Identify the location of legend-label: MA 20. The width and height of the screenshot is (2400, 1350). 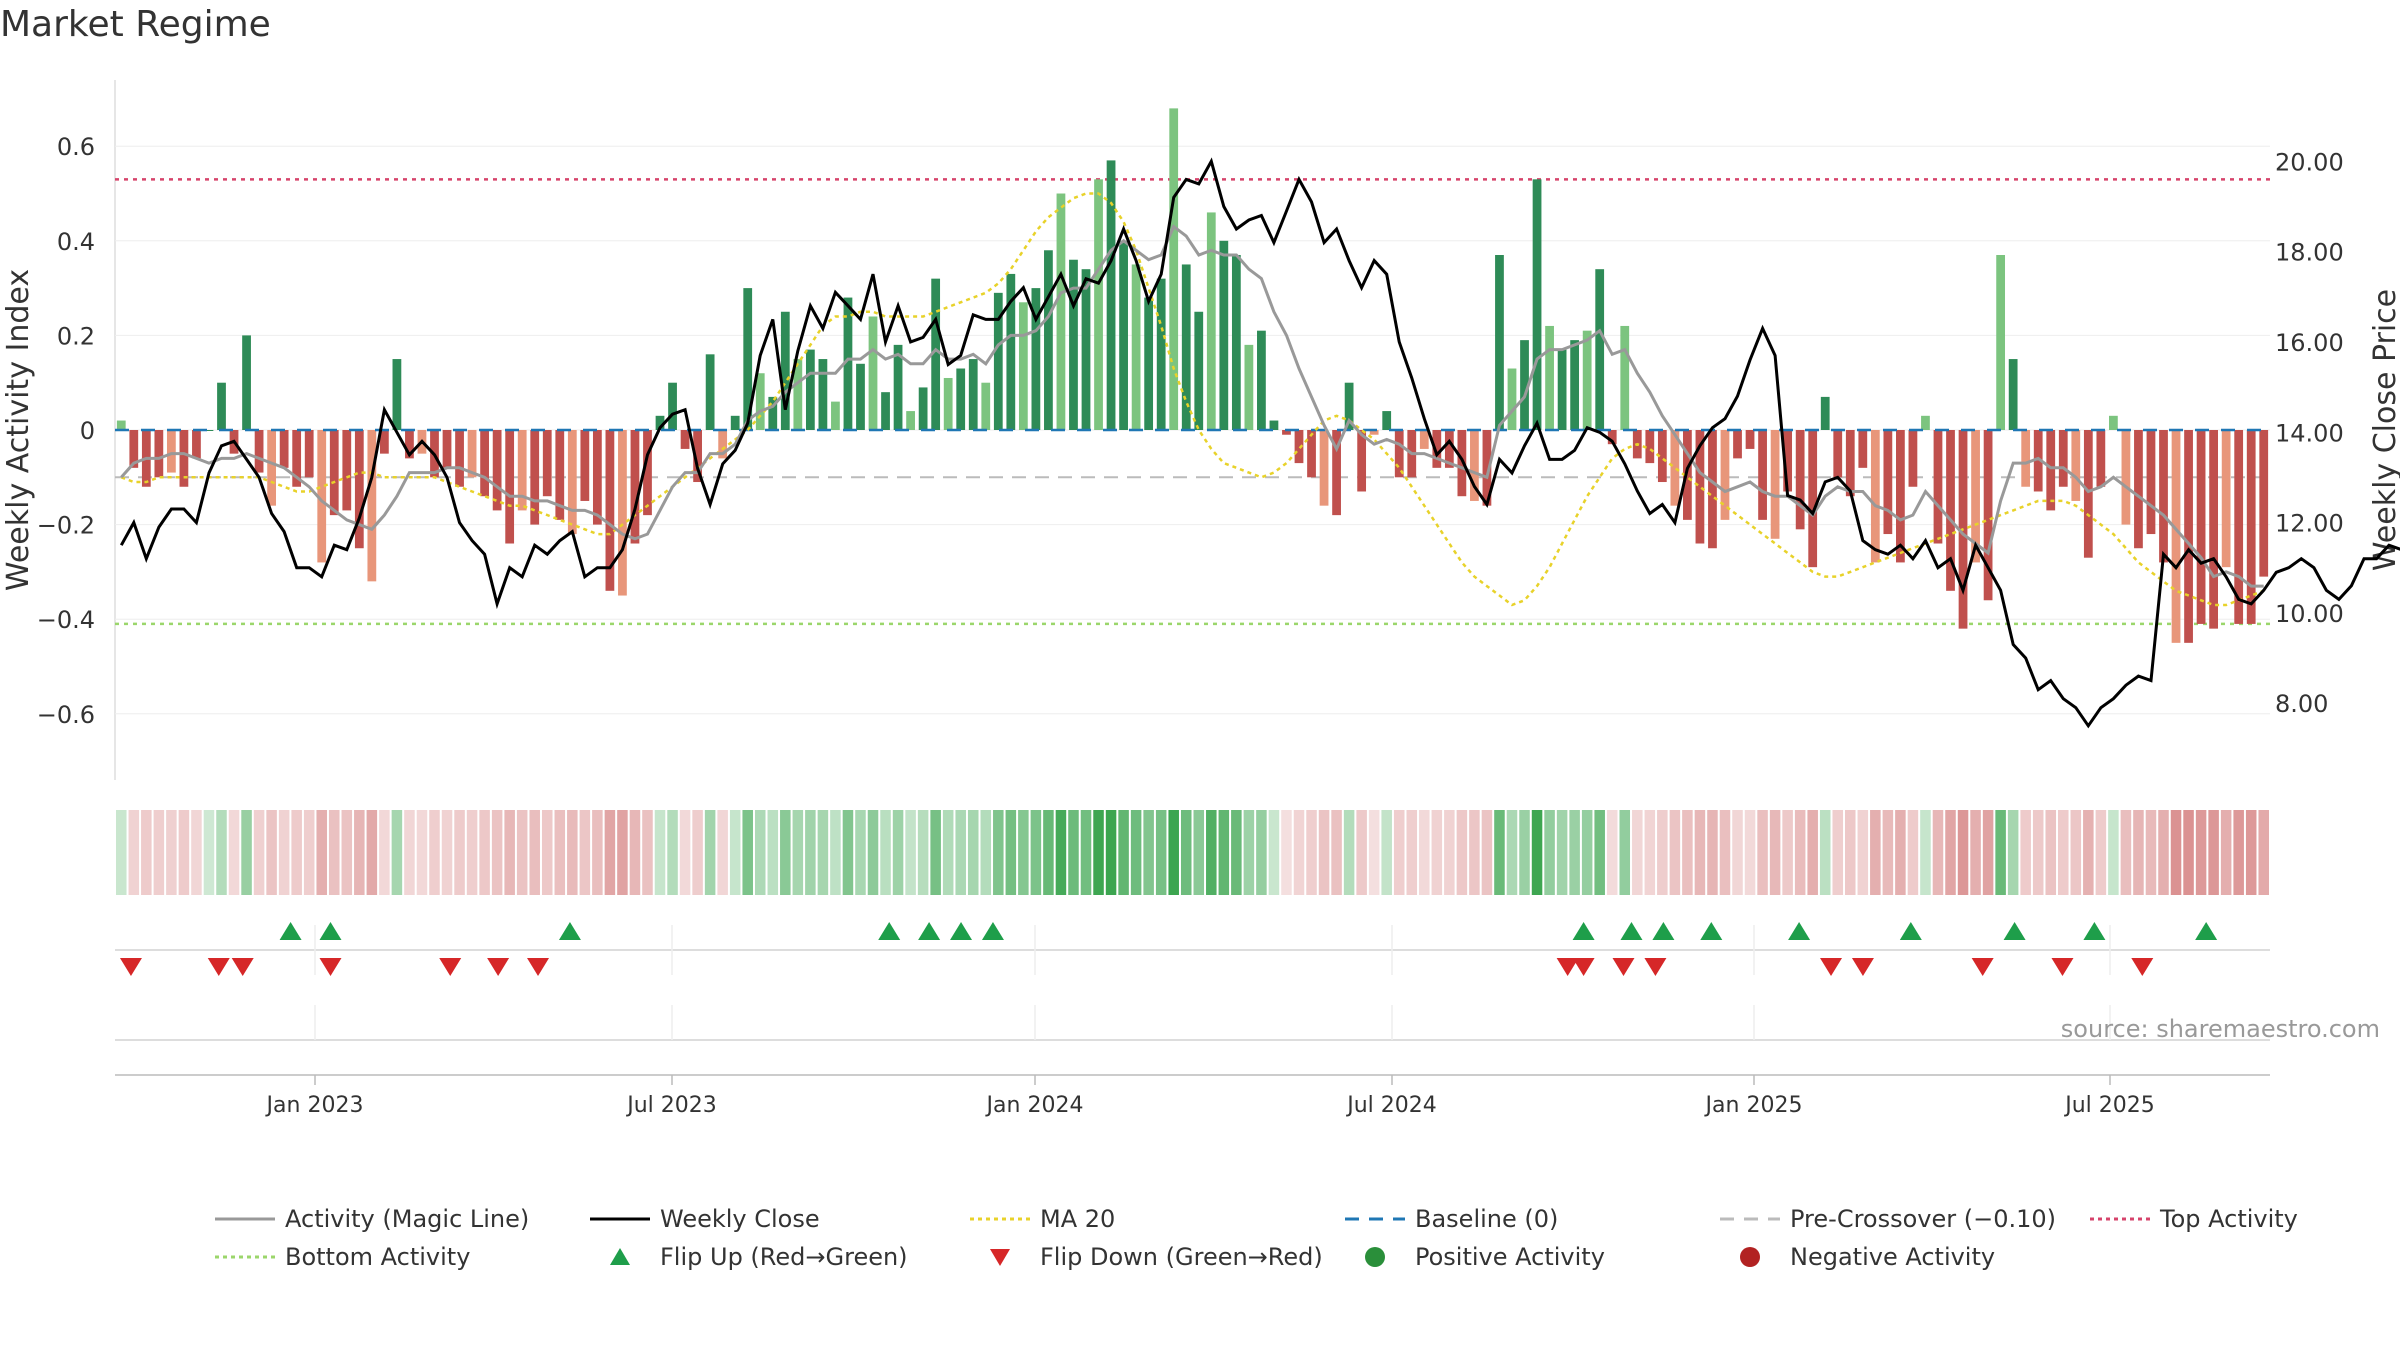
(1078, 1219).